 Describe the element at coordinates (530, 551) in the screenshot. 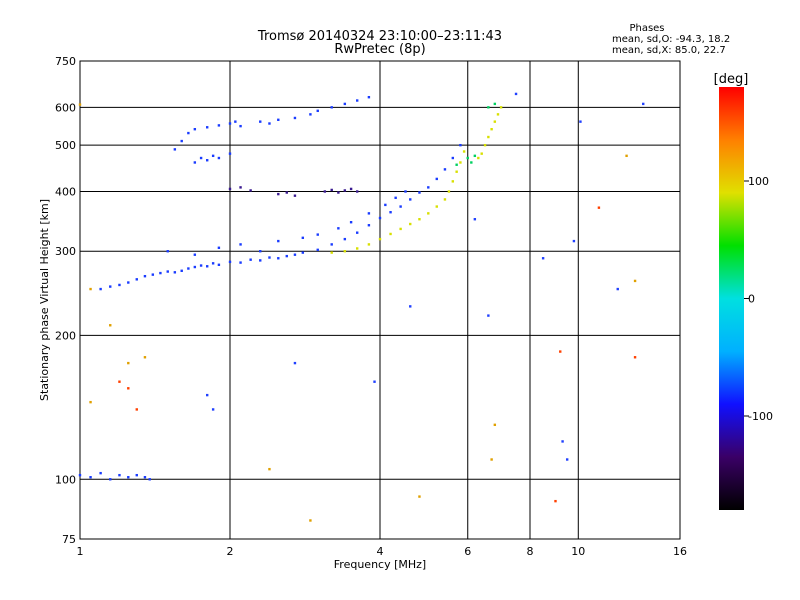

I see `x-tick-label: 8` at that location.